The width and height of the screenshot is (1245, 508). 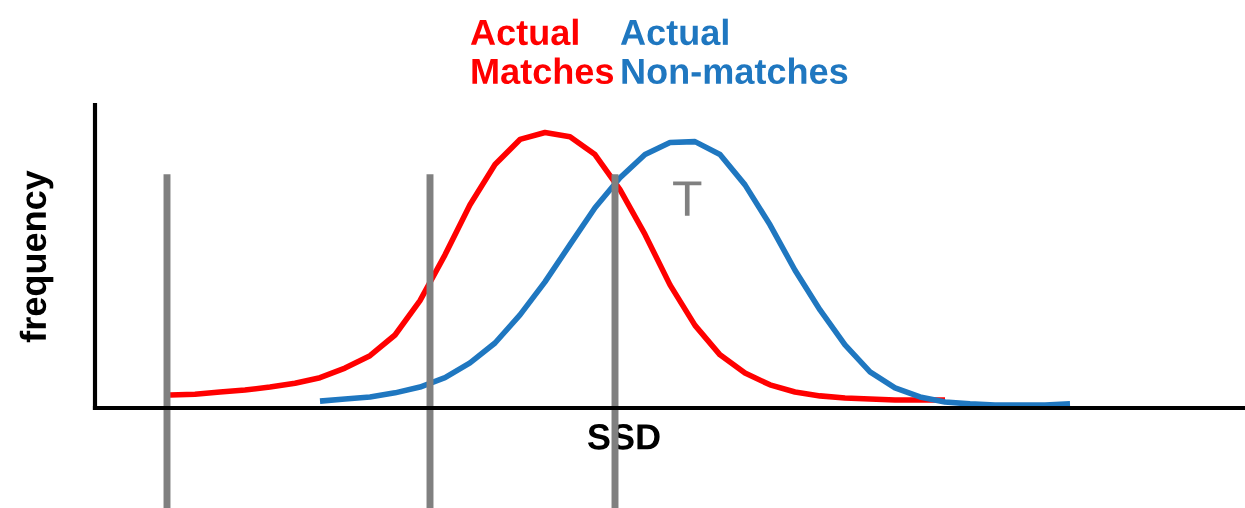 I want to click on text: Actual Non-matches, so click(x=734, y=51).